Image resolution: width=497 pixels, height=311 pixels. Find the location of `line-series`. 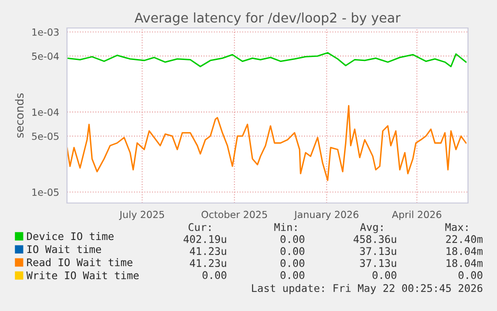

line-series is located at coordinates (267, 60).